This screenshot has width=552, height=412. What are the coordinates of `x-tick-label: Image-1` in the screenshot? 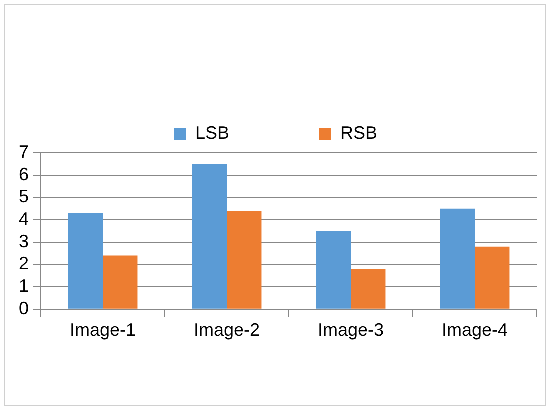 It's located at (103, 330).